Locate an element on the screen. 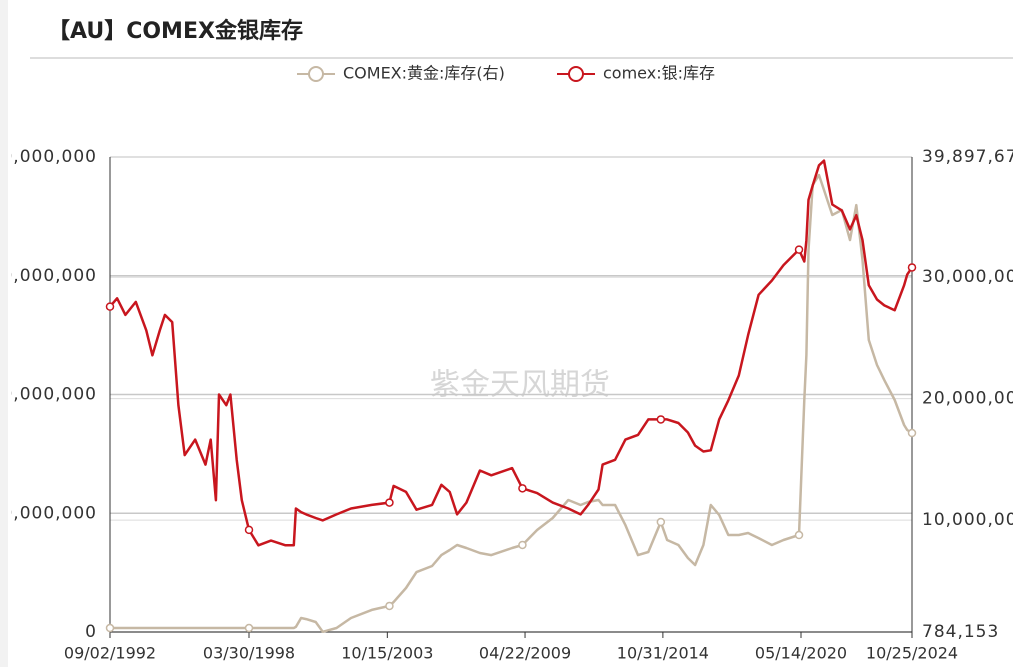 Image resolution: width=1023 pixels, height=667 pixels. watermark: 紫金天风期货 is located at coordinates (520, 385).